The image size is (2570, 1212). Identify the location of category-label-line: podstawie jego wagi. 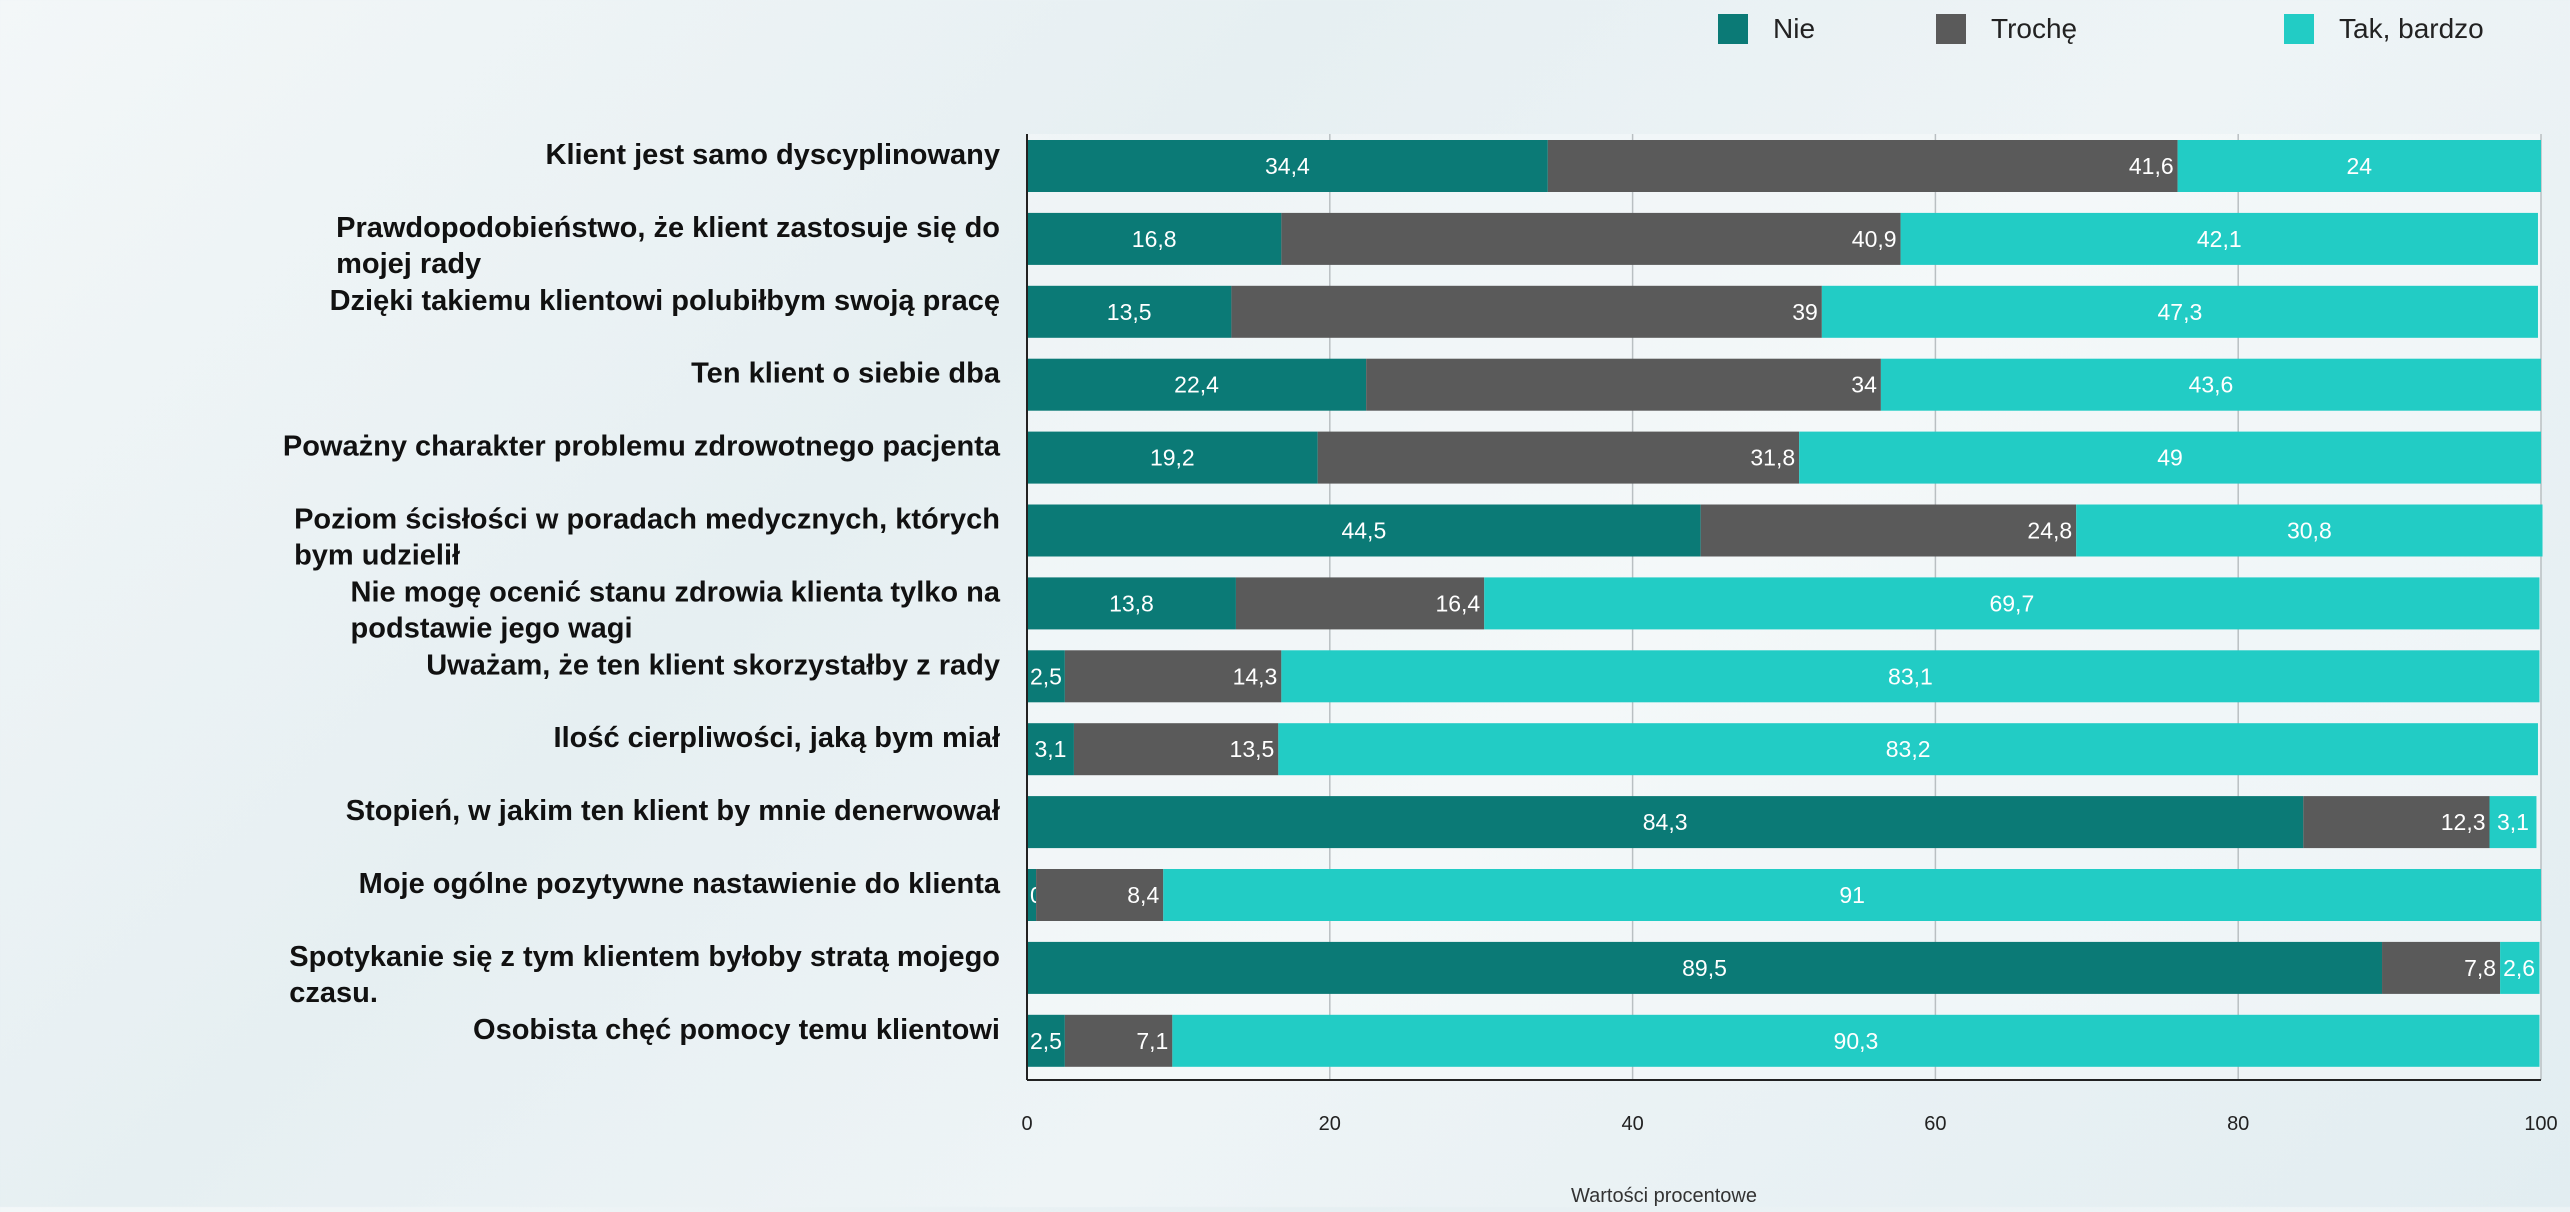
(492, 628).